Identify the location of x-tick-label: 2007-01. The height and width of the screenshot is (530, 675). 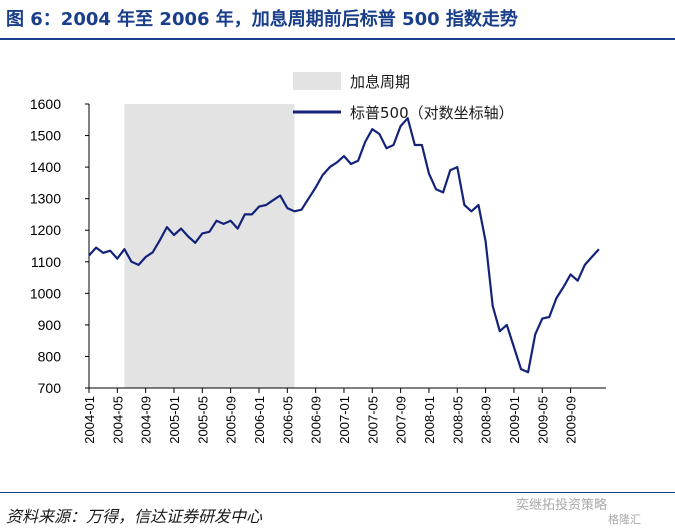
(344, 420).